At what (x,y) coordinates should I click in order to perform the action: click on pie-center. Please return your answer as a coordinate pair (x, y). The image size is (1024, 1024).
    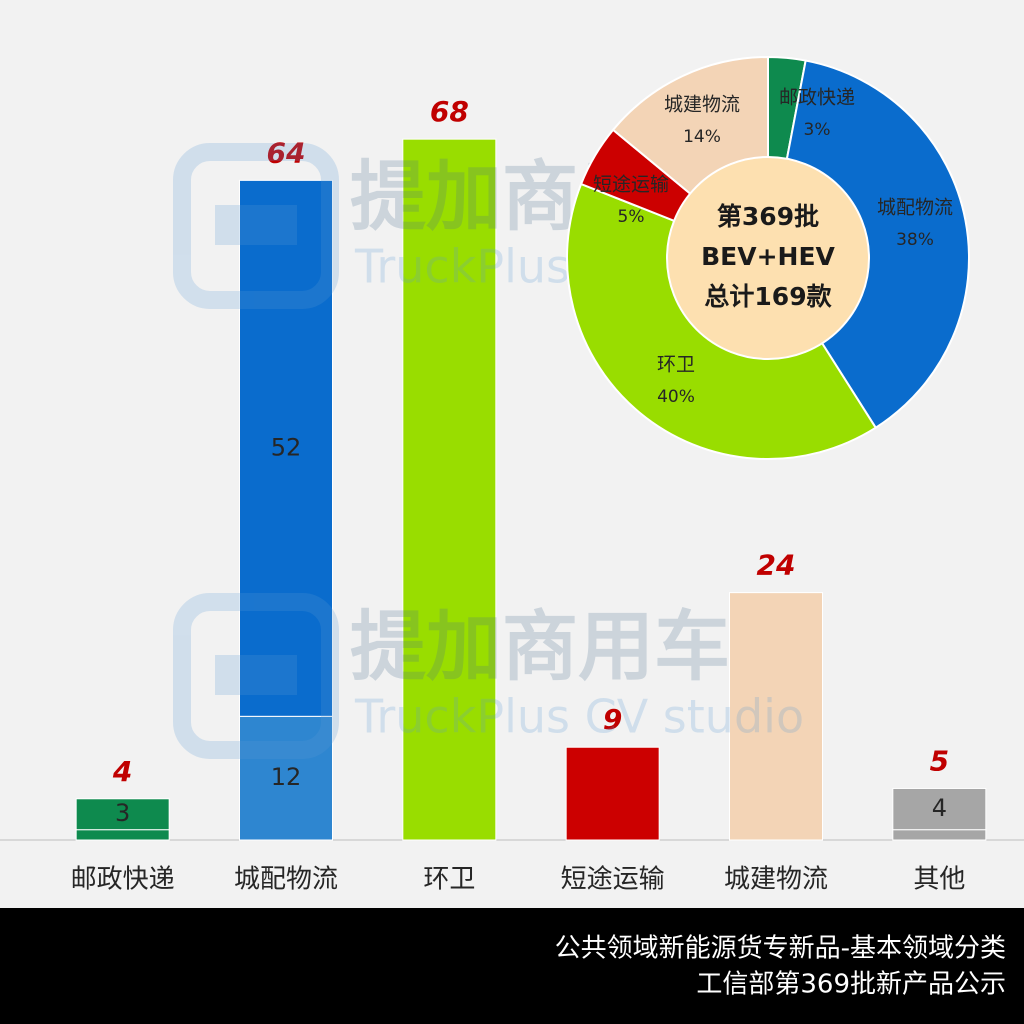
    Looking at the image, I should click on (768, 258).